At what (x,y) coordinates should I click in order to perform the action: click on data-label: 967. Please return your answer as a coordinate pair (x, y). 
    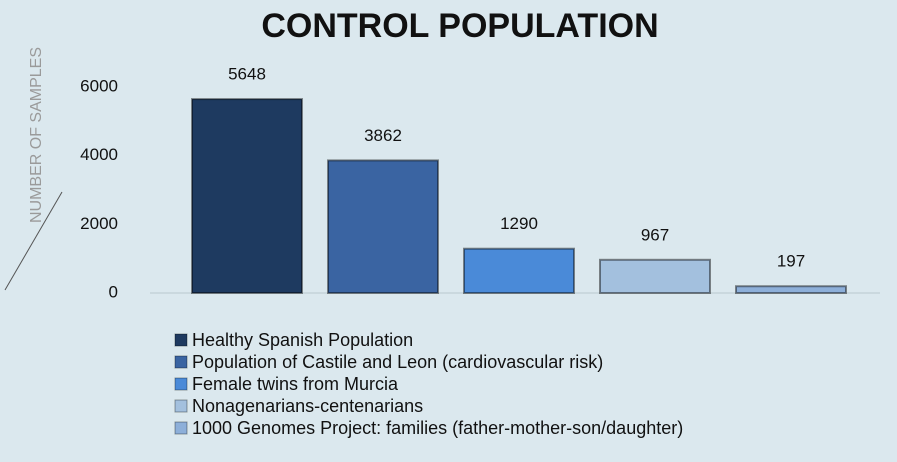
    Looking at the image, I should click on (655, 234).